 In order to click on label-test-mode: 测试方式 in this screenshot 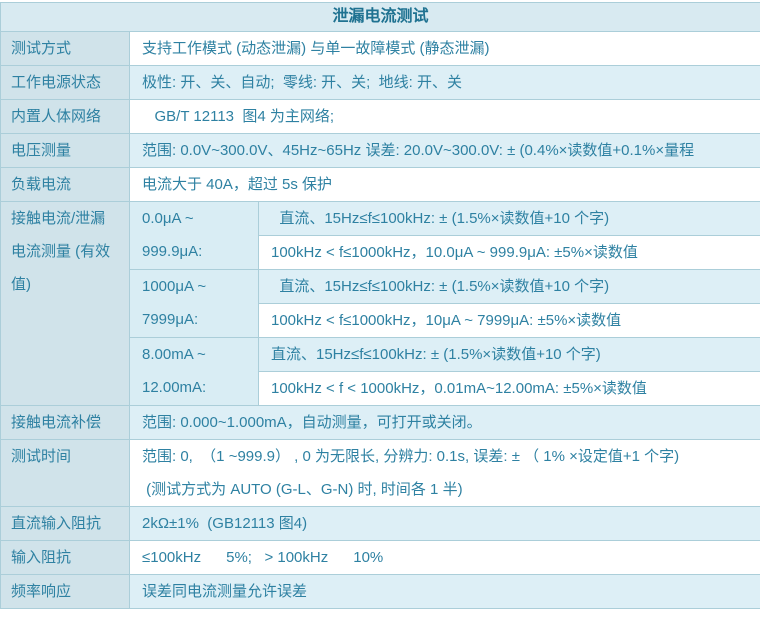, I will do `click(65, 49)`.